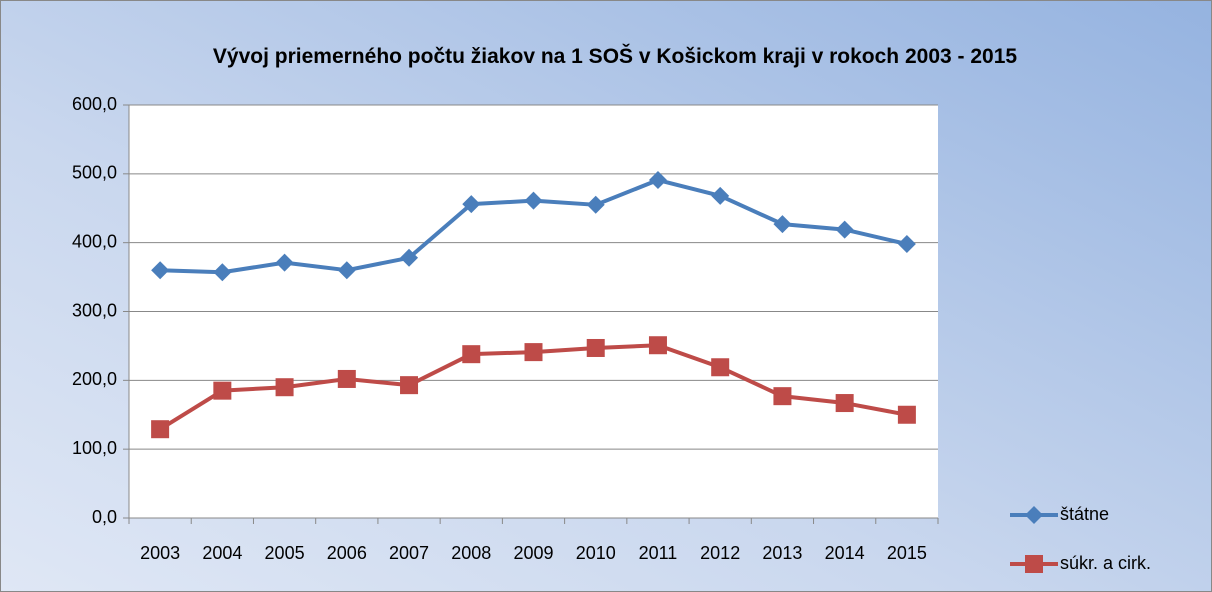  What do you see at coordinates (907, 553) in the screenshot?
I see `x-tick-label: 2015` at bounding box center [907, 553].